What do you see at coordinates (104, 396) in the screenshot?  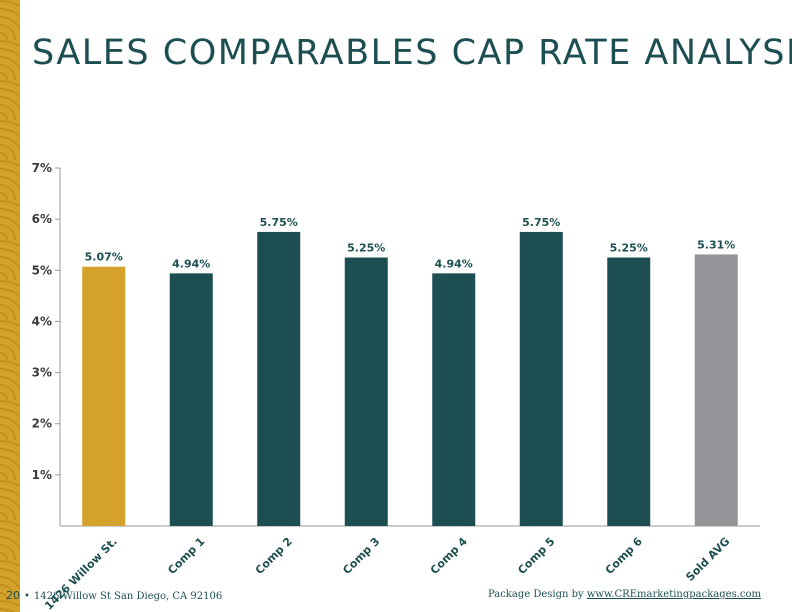 I see `bar-1426-willow-st` at bounding box center [104, 396].